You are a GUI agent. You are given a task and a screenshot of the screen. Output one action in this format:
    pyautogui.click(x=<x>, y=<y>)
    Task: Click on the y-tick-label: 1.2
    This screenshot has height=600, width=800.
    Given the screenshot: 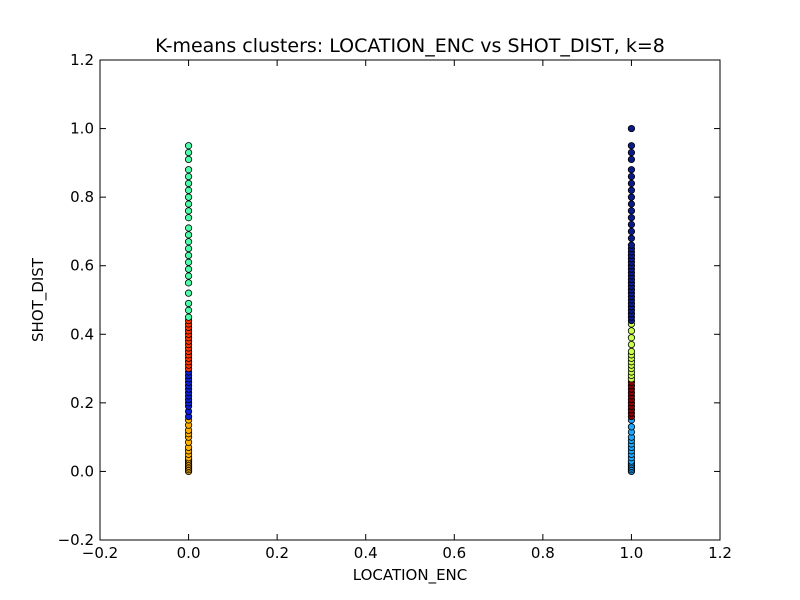 What is the action you would take?
    pyautogui.click(x=82, y=60)
    